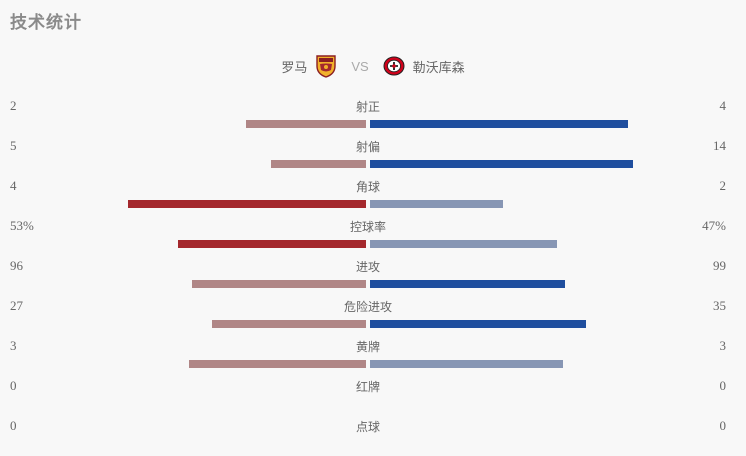 This screenshot has height=456, width=746. Describe the element at coordinates (367, 107) in the screenshot. I see `stat-label: 射正` at that location.